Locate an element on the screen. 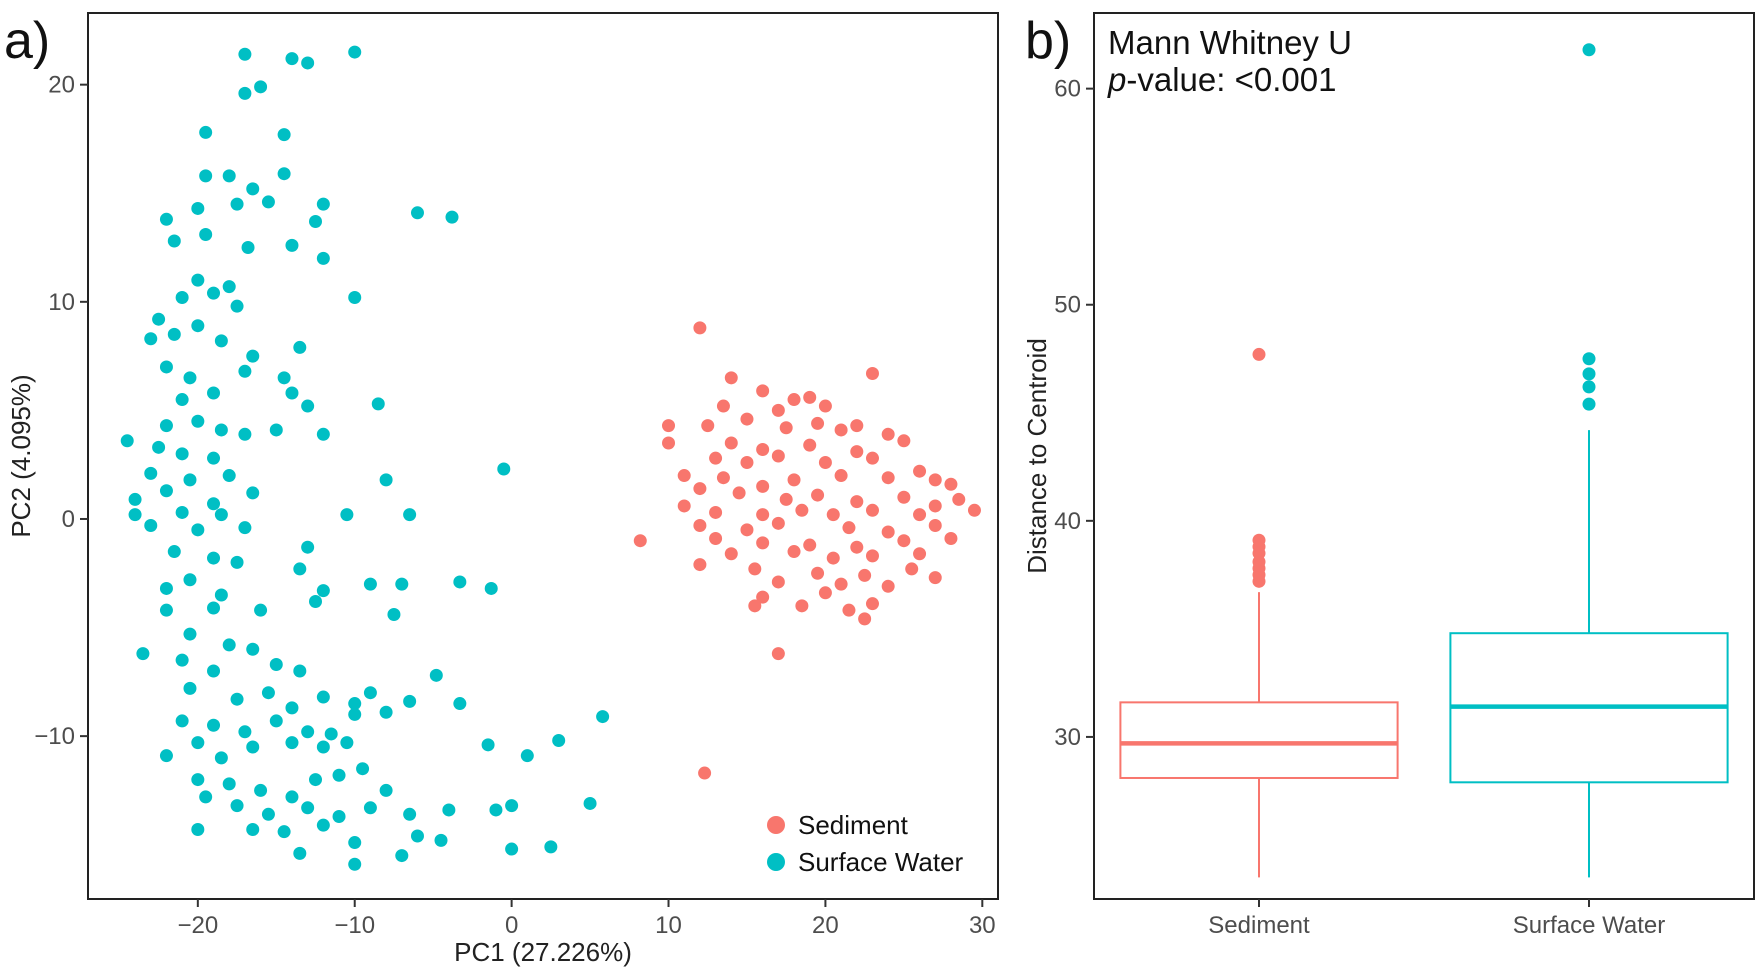  panel-b-y-axis-label: Distance to Centroid is located at coordinates (1037, 456).